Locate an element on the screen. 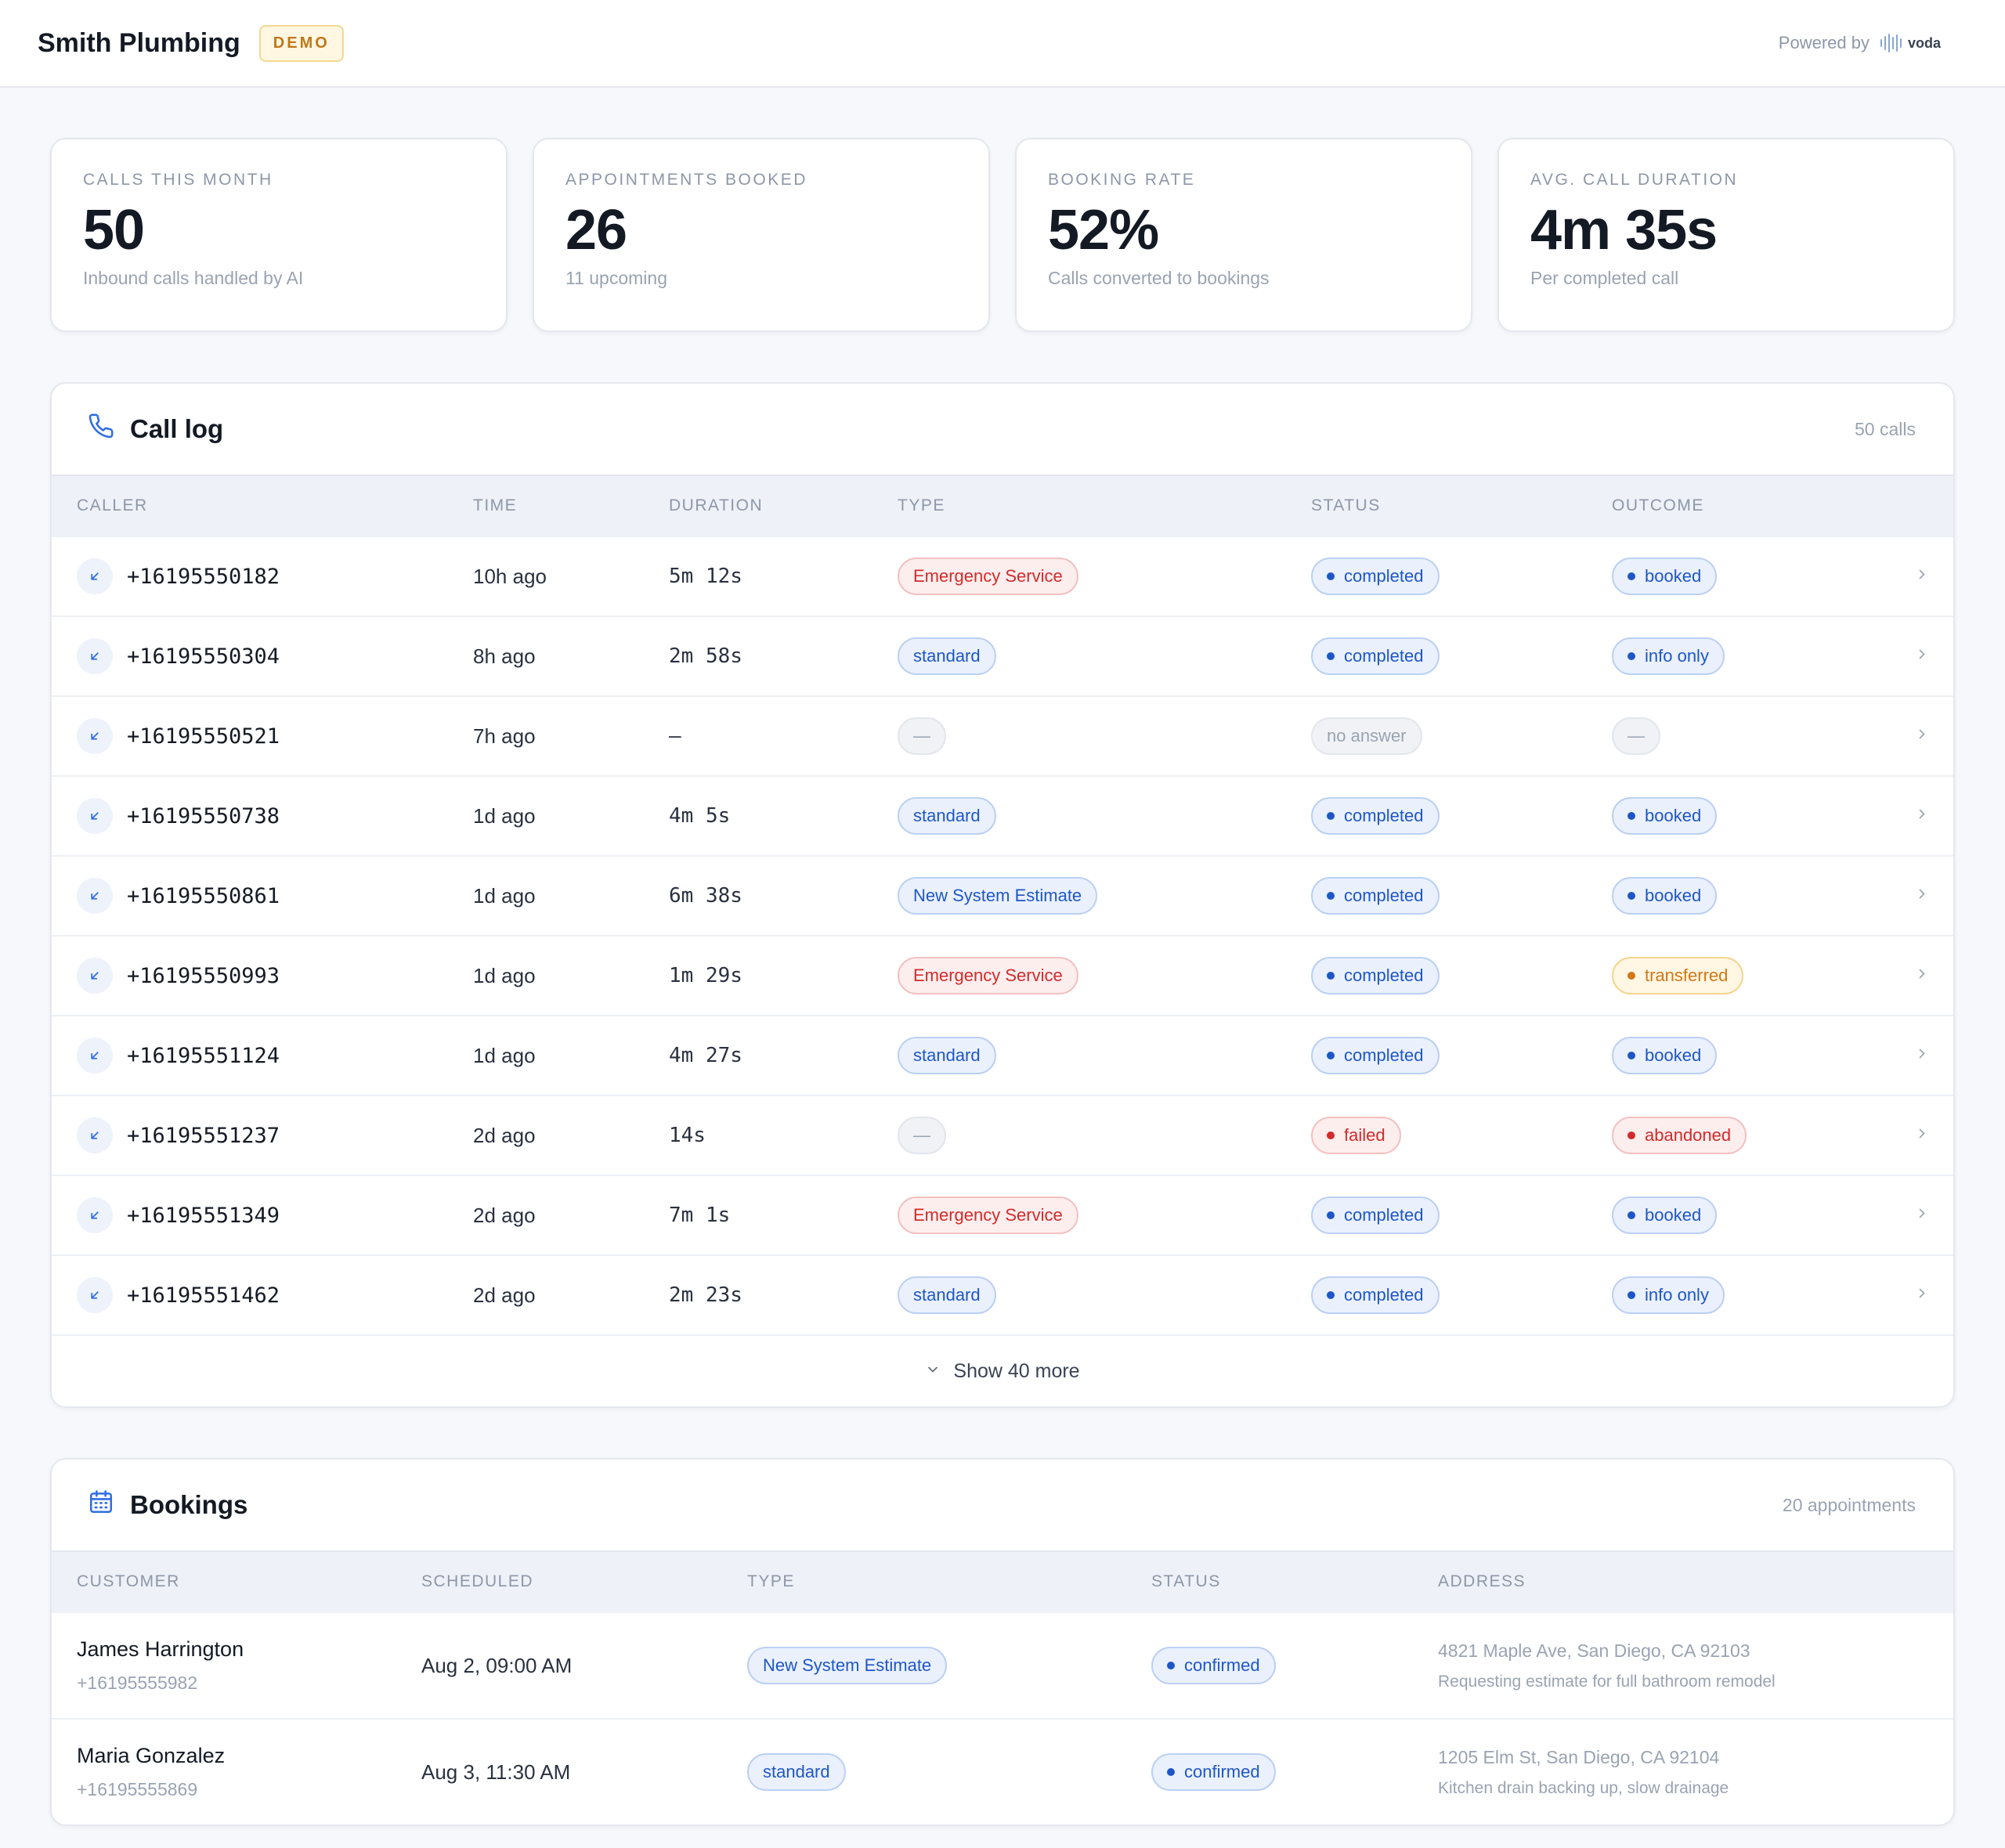 The height and width of the screenshot is (1848, 2005). outcome-badge-label: transferred is located at coordinates (1687, 975).